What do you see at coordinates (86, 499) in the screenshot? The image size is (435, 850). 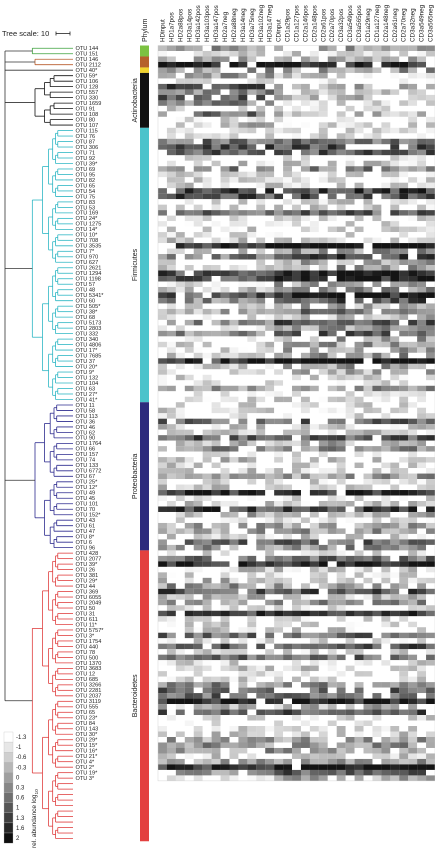 I see `otu-label: OTU 45` at bounding box center [86, 499].